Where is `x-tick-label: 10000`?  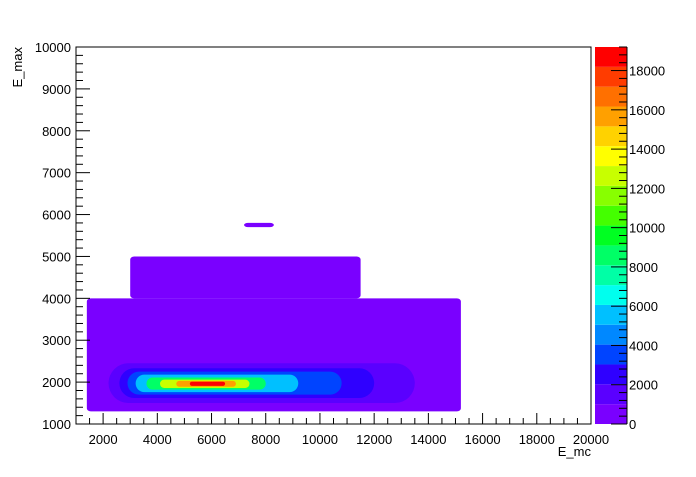 x-tick-label: 10000 is located at coordinates (320, 439).